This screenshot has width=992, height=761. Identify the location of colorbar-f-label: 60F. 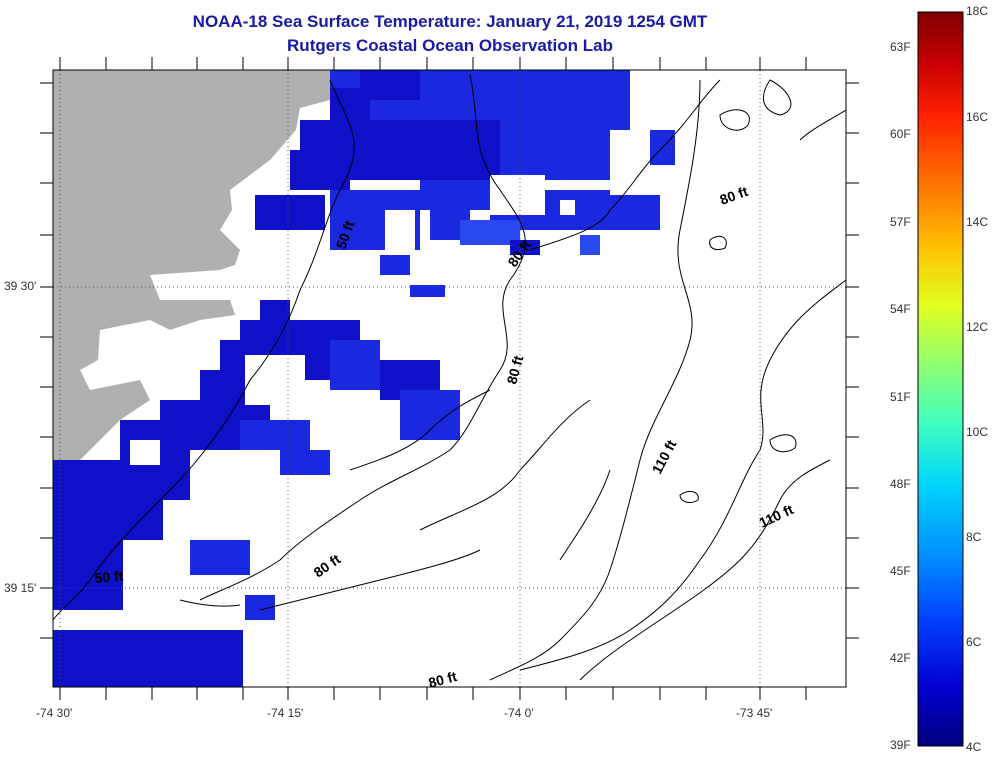
(900, 134).